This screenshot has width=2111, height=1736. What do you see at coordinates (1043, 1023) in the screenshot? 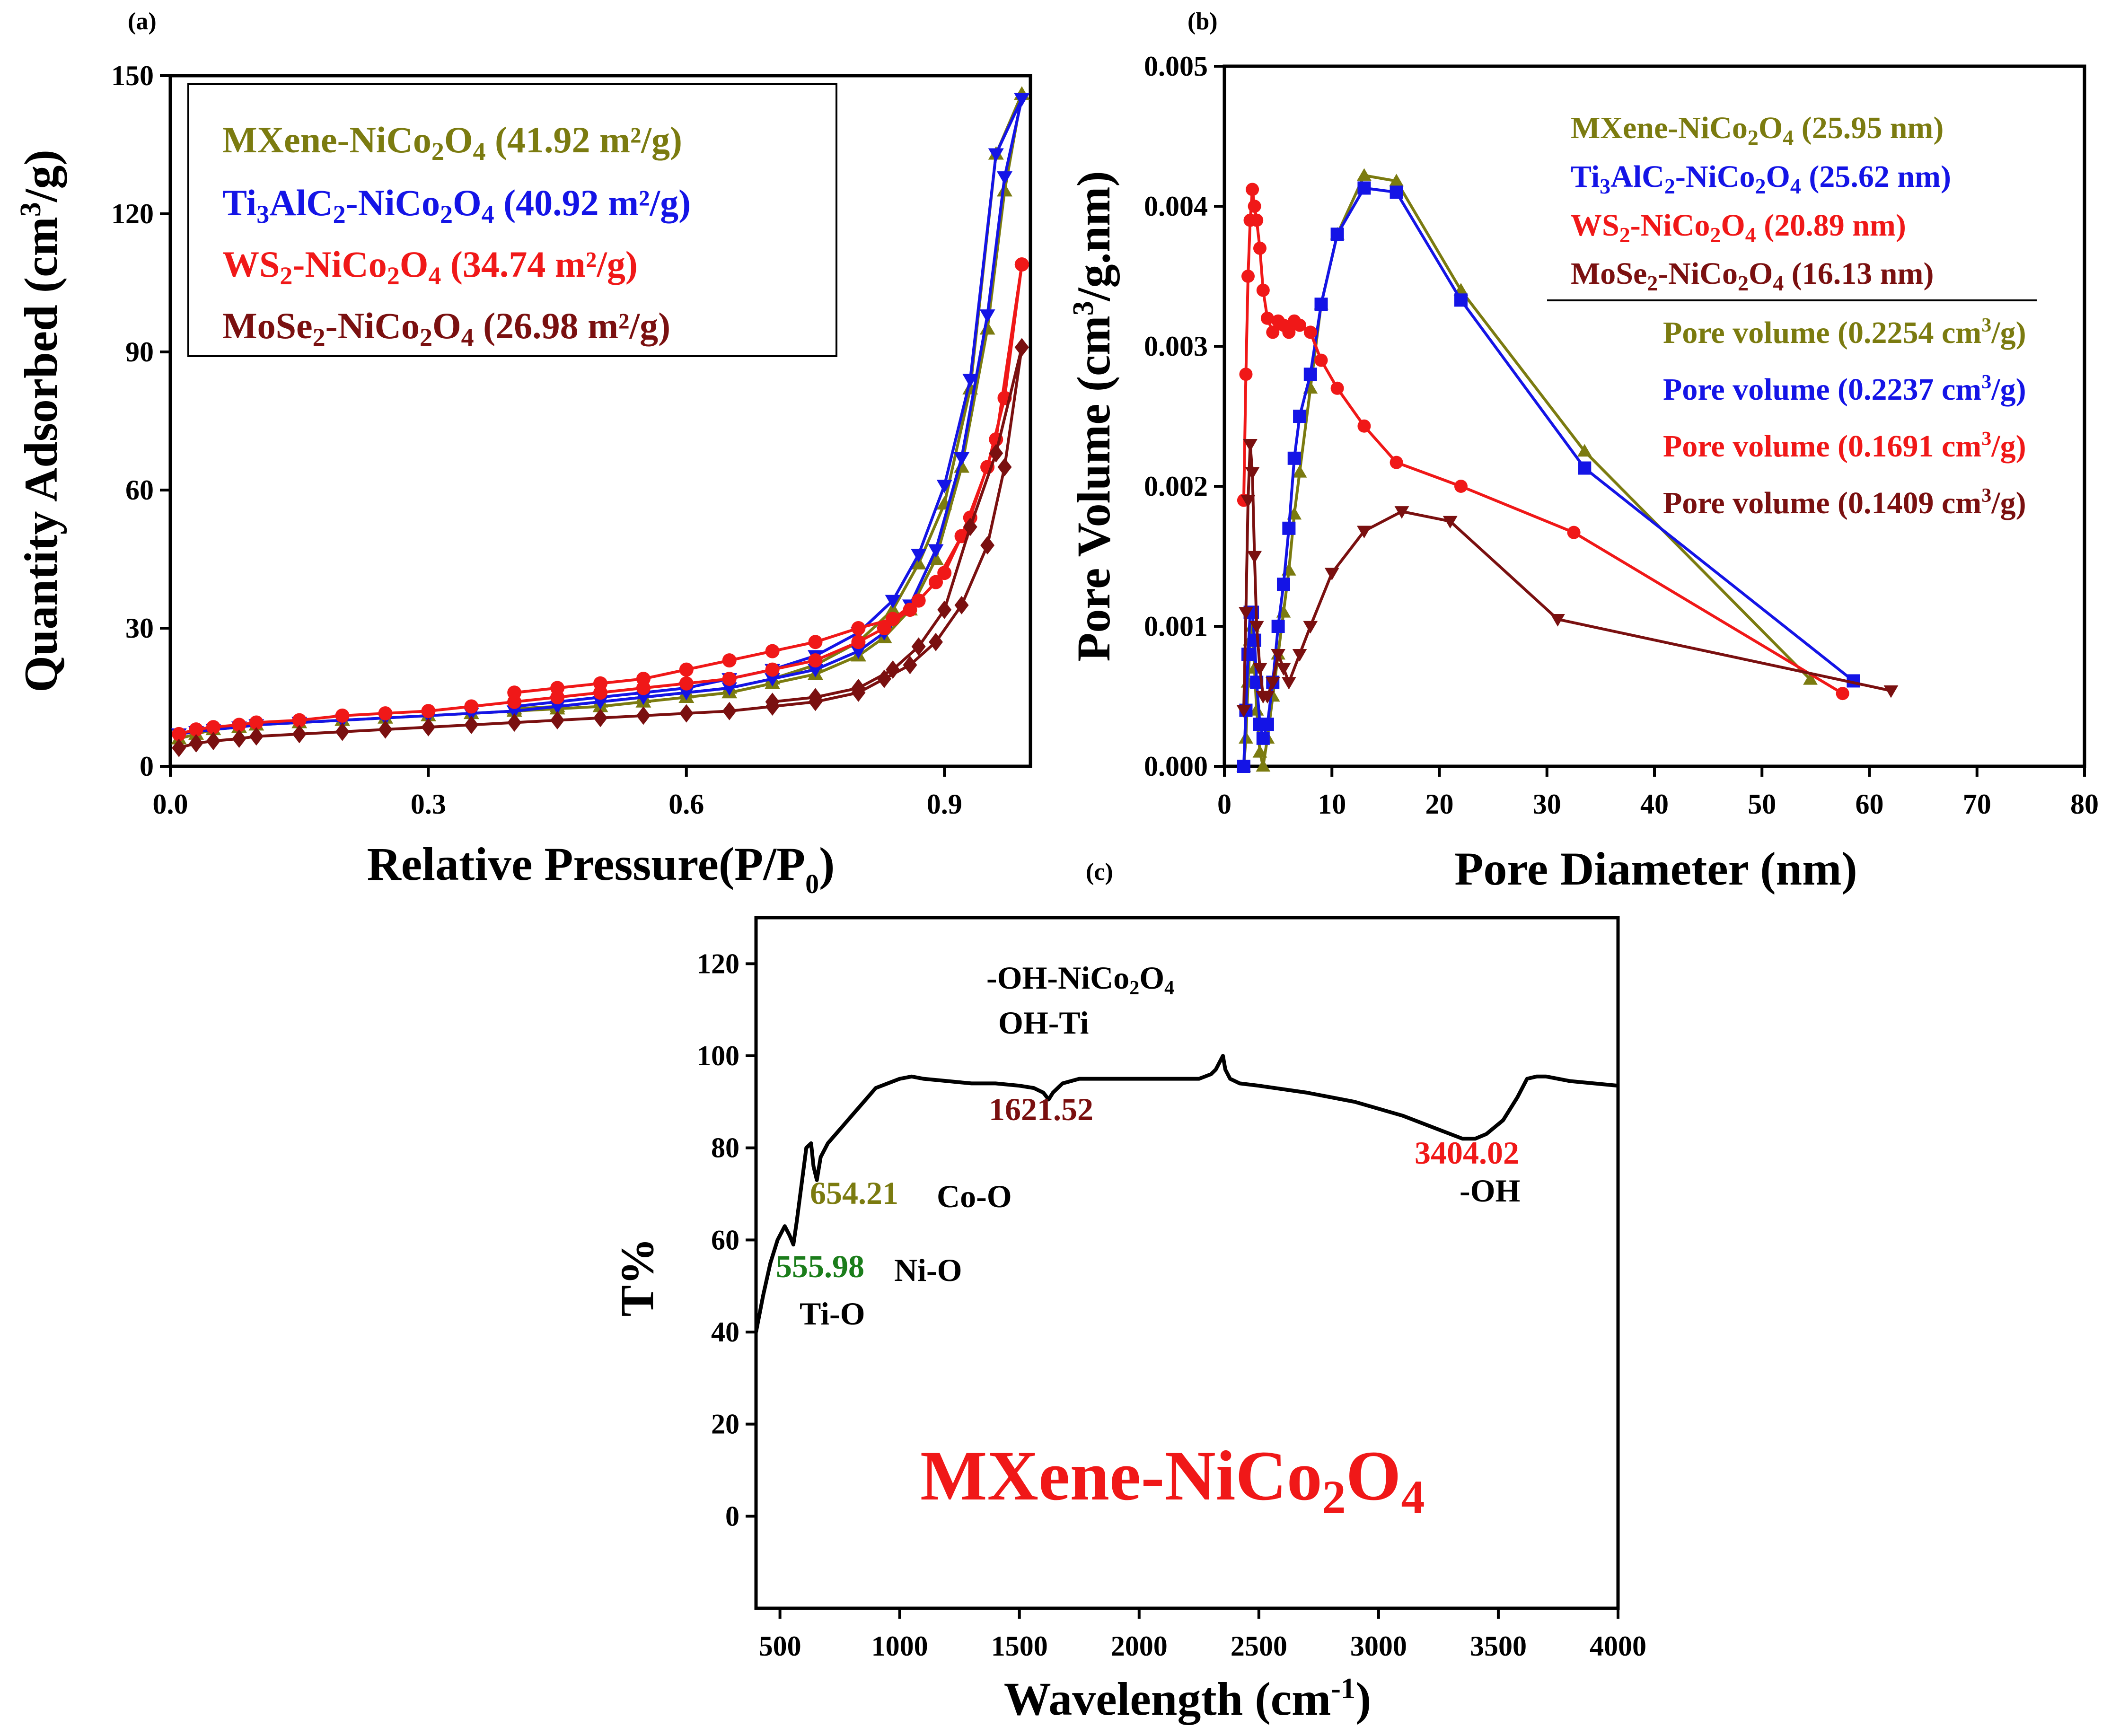
I see `annotation-oh-ti: OH-Ti` at bounding box center [1043, 1023].